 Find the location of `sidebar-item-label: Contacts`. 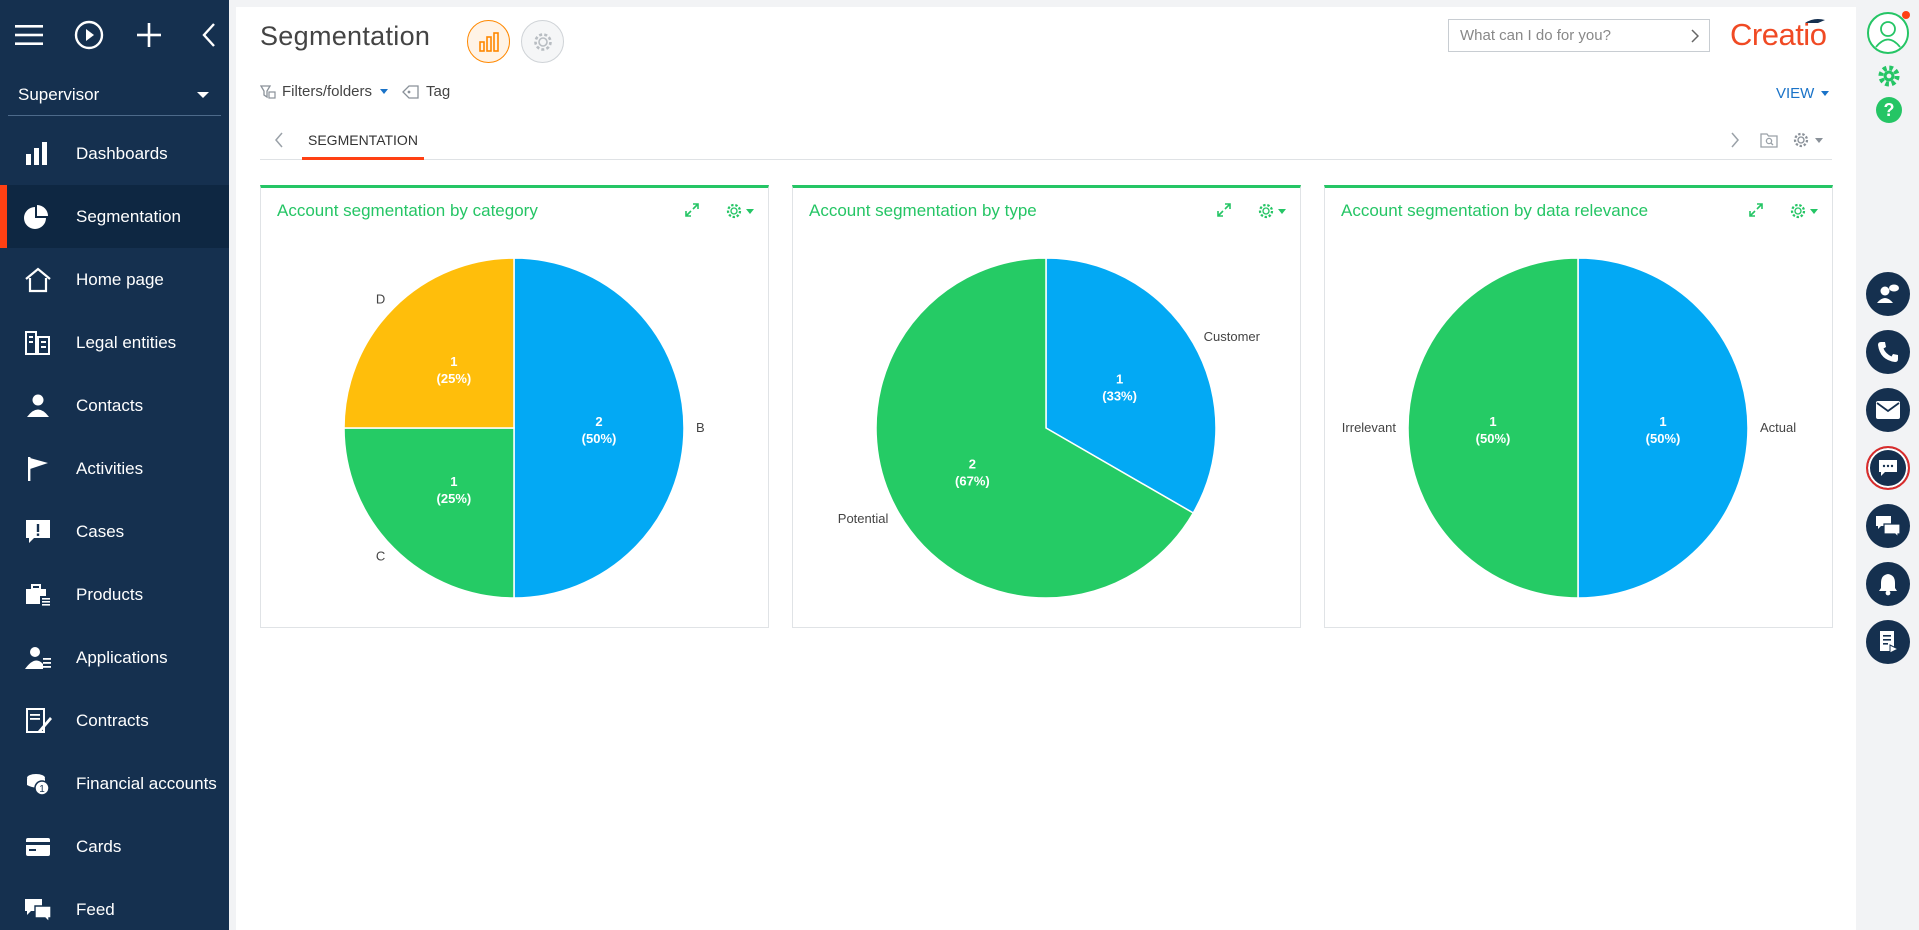

sidebar-item-label: Contacts is located at coordinates (110, 405).